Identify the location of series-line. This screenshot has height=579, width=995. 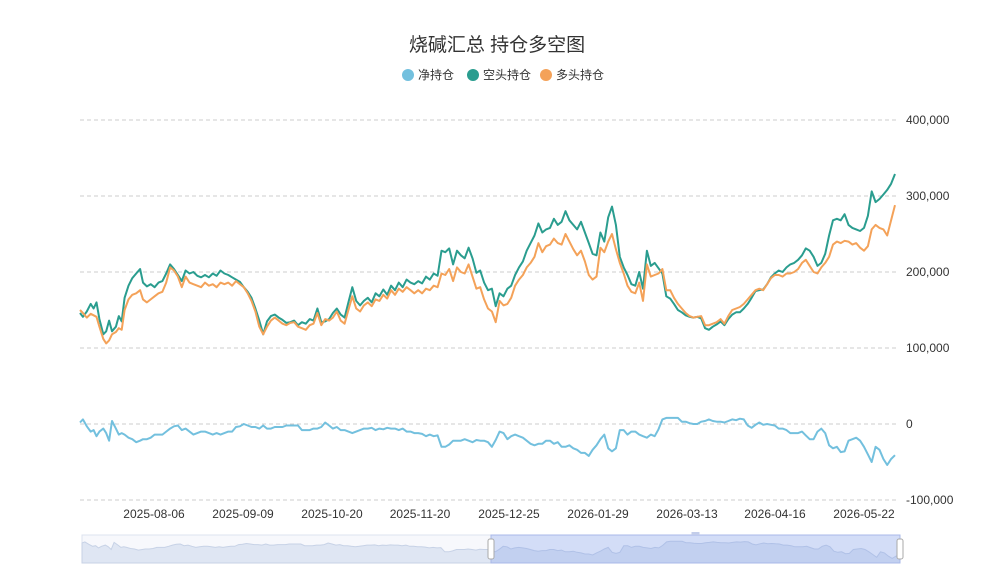
(487, 441).